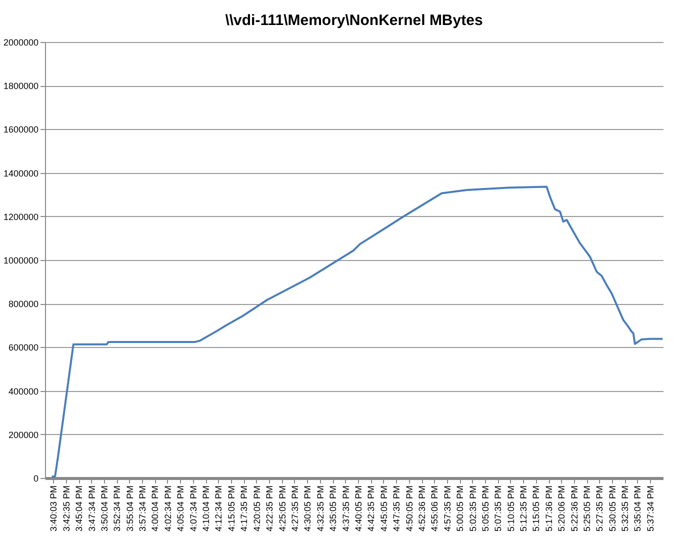  Describe the element at coordinates (155, 509) in the screenshot. I see `x-tick-label: 4:00:04 PM` at that location.